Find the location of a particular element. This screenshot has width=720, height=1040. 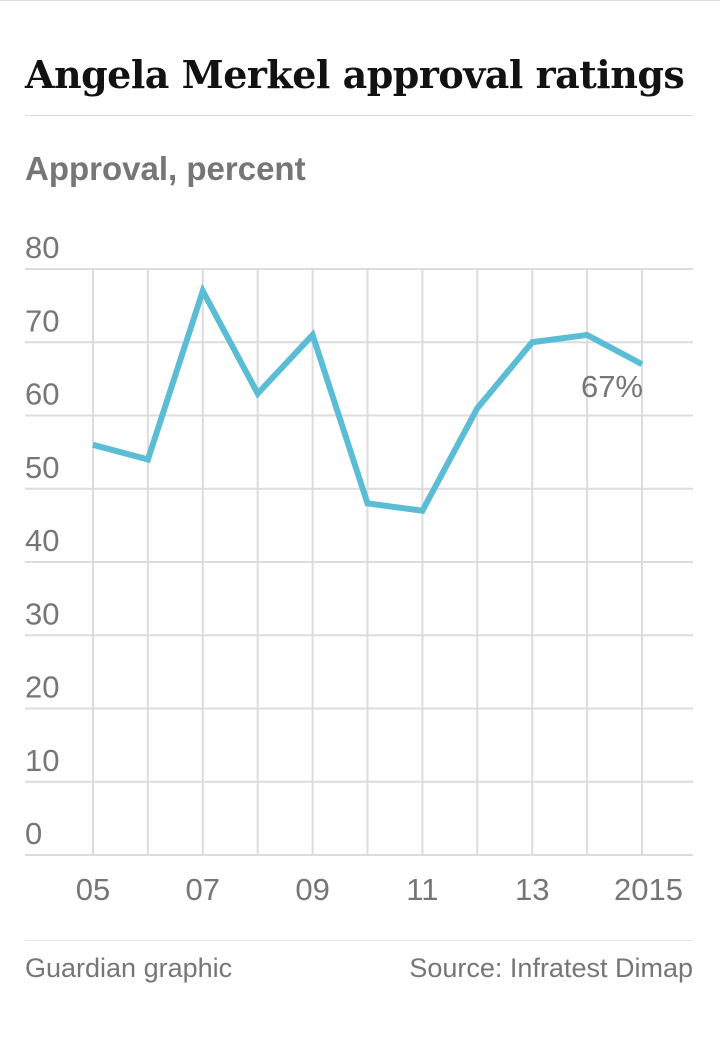

y-tick-label: 40 is located at coordinates (42, 540).